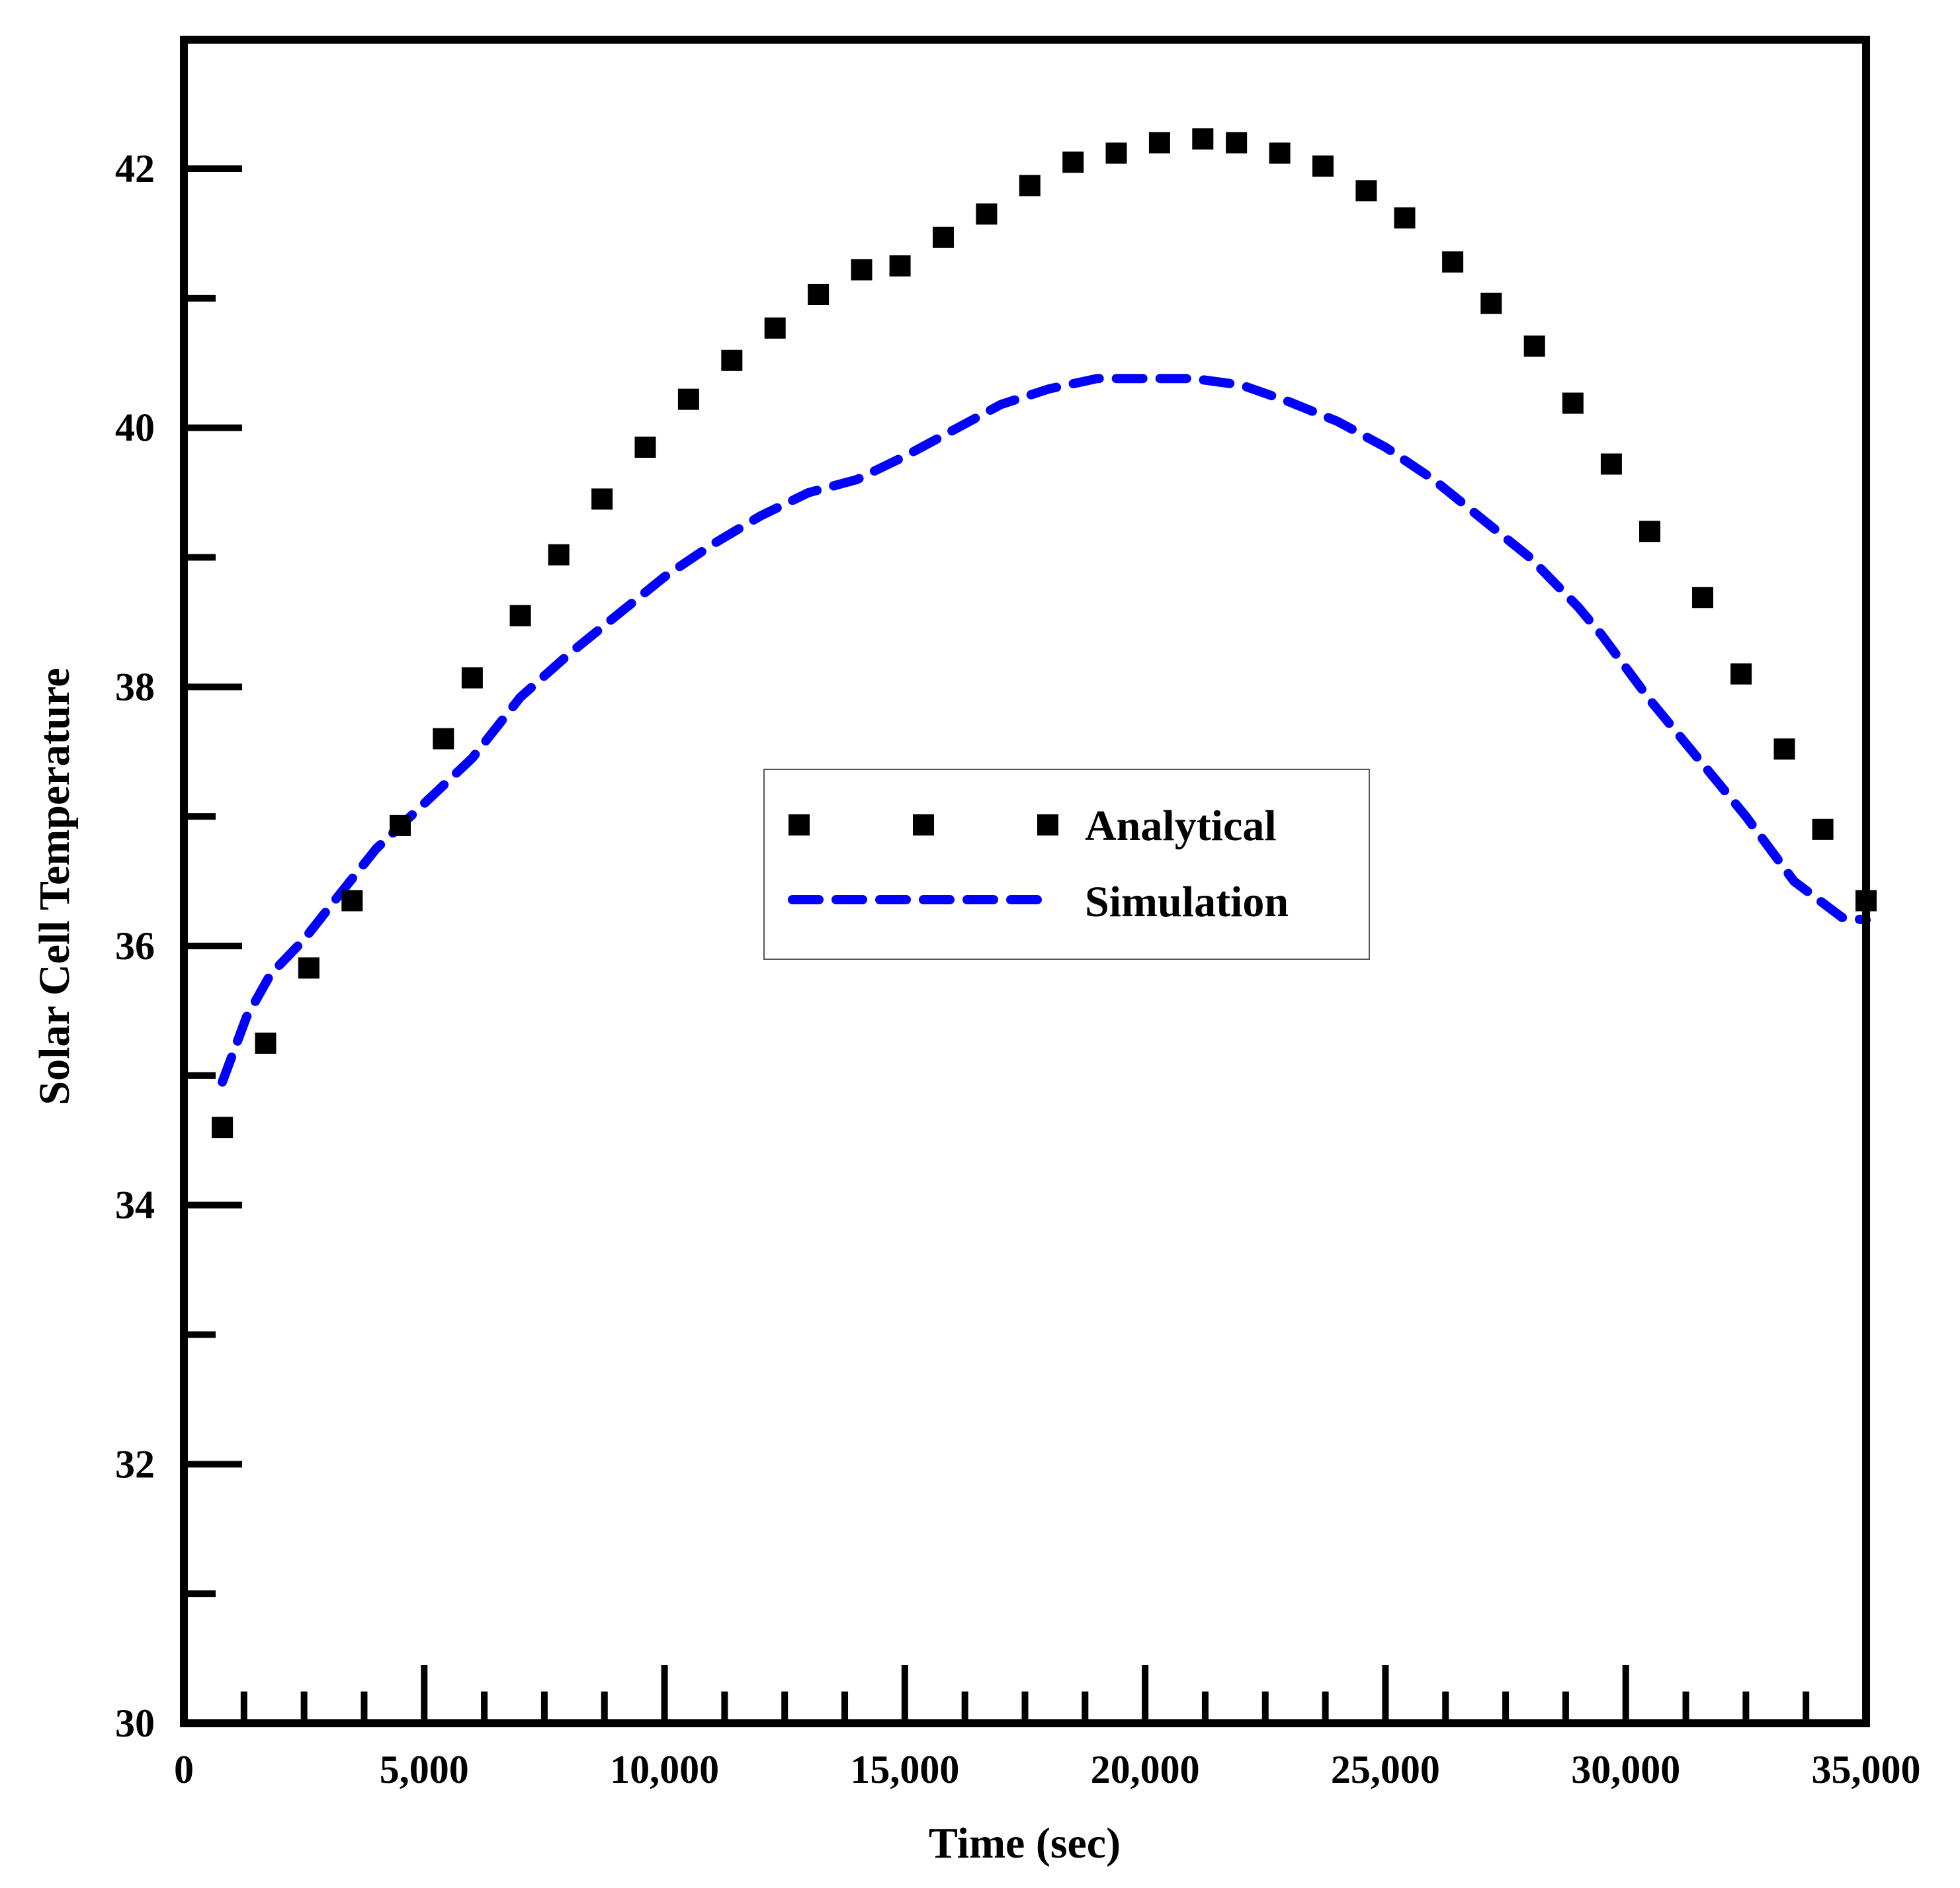 This screenshot has width=1960, height=1888. I want to click on legend-label-simulation: Simulation, so click(1187, 902).